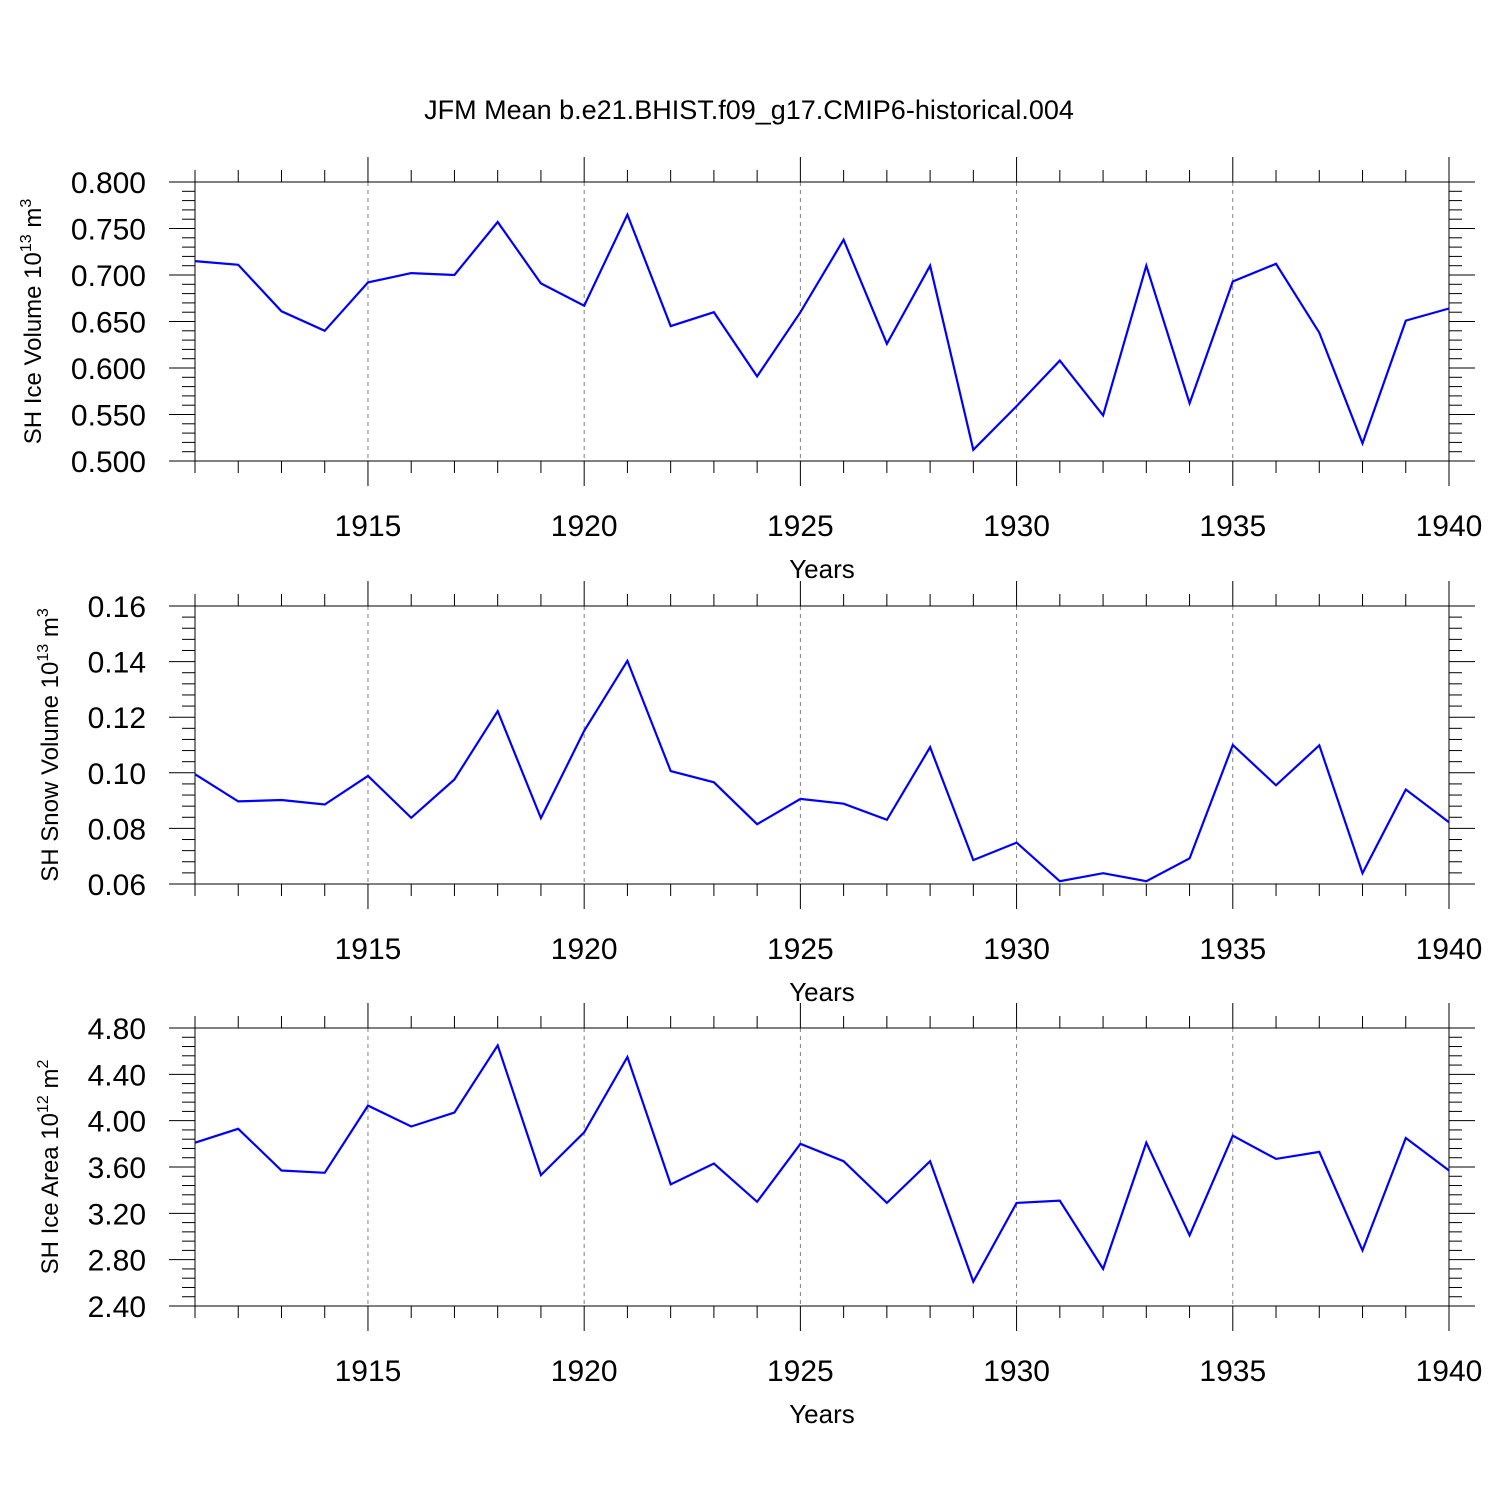 The height and width of the screenshot is (1500, 1500). I want to click on y-axis-label: SH Ice Volume 1013 m3, so click(32, 322).